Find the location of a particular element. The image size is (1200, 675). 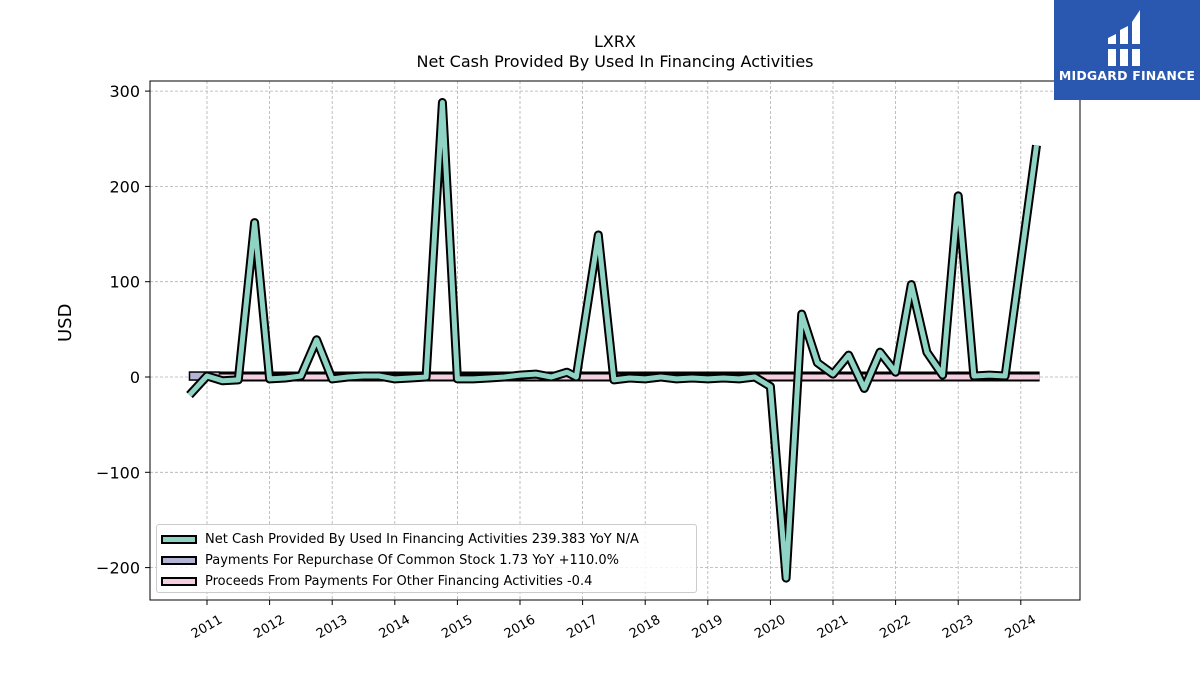

chart-title-ticker: LXRX is located at coordinates (615, 41).